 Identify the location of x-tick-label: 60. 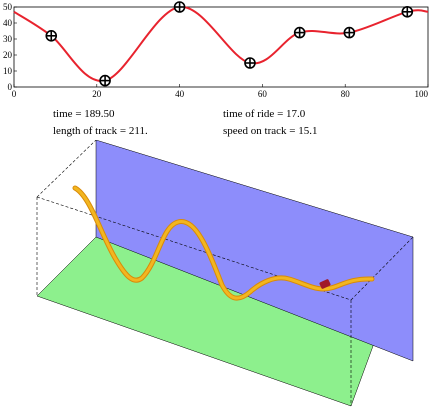
(263, 94).